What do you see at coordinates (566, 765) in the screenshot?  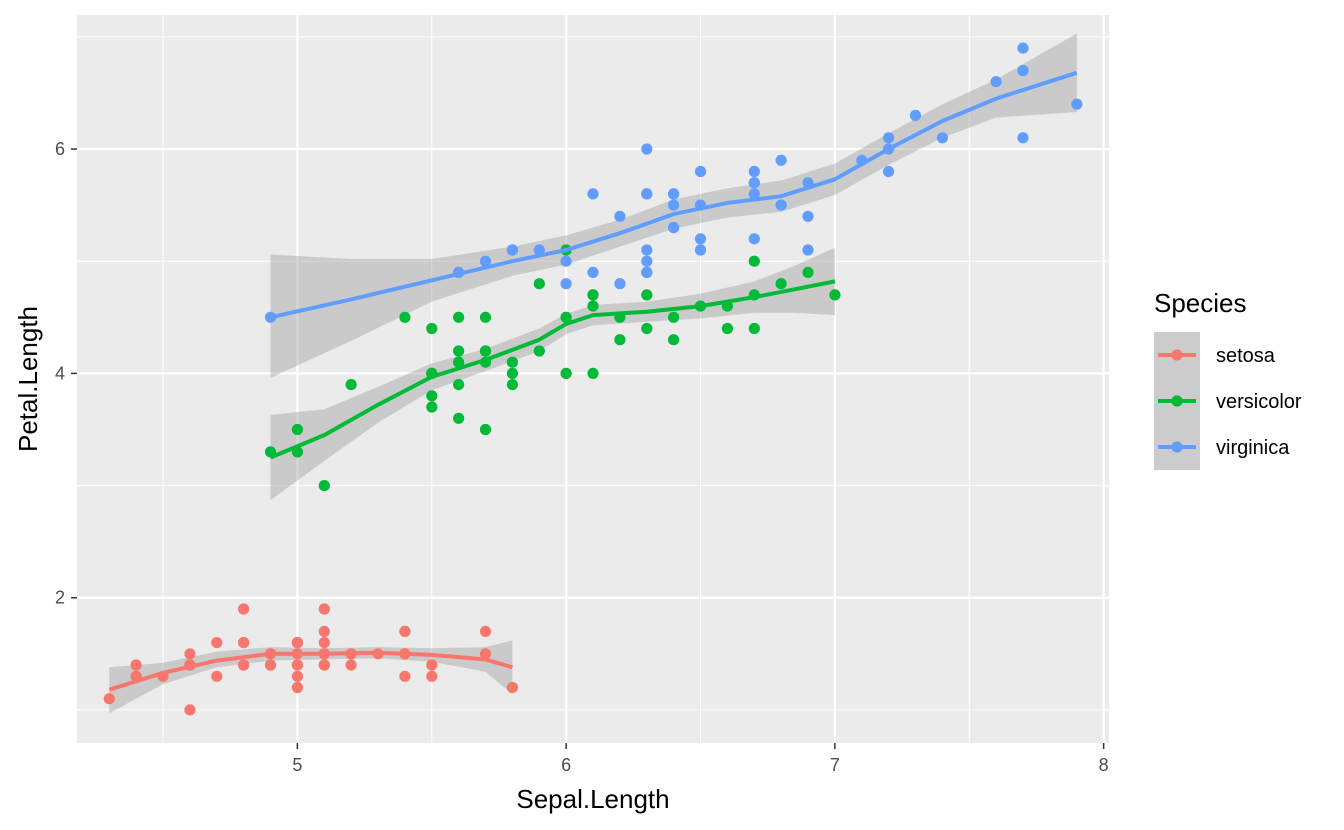 I see `x-tick-label: 6` at bounding box center [566, 765].